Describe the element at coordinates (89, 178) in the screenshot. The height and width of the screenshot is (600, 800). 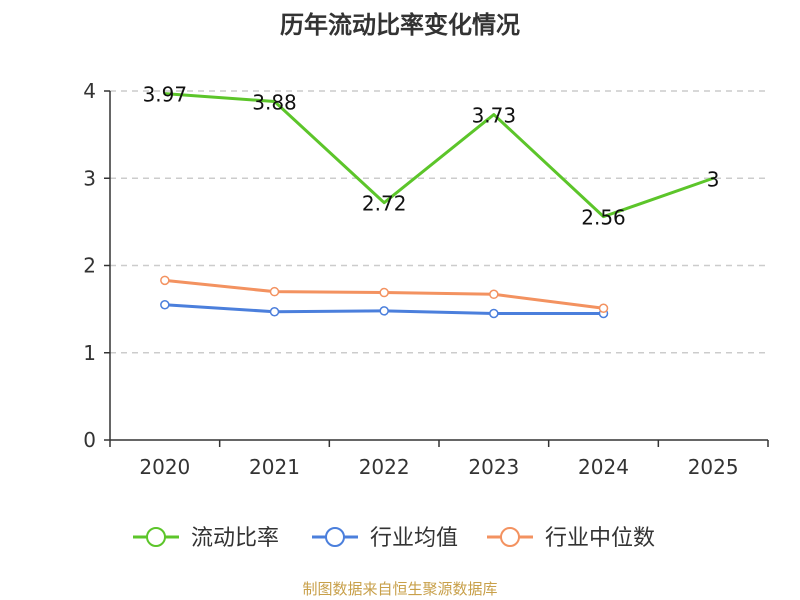
I see `y-tick-label: 3` at that location.